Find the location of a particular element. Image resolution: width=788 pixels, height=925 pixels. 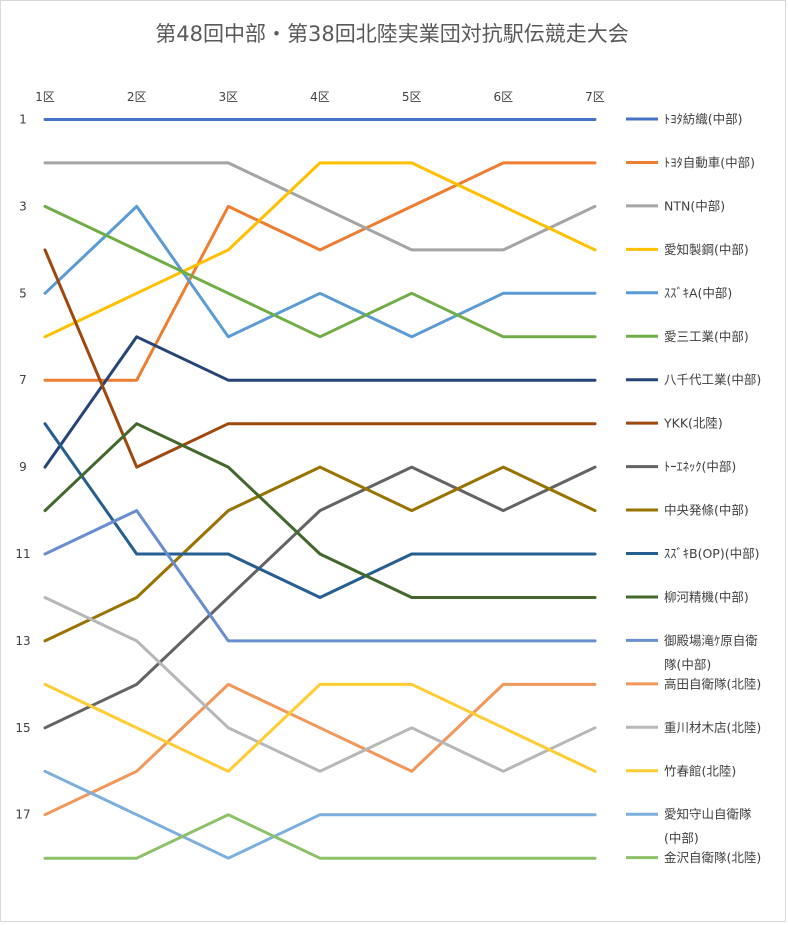

legend-label: ﾄﾖﾀ紡織(中部) is located at coordinates (703, 119).